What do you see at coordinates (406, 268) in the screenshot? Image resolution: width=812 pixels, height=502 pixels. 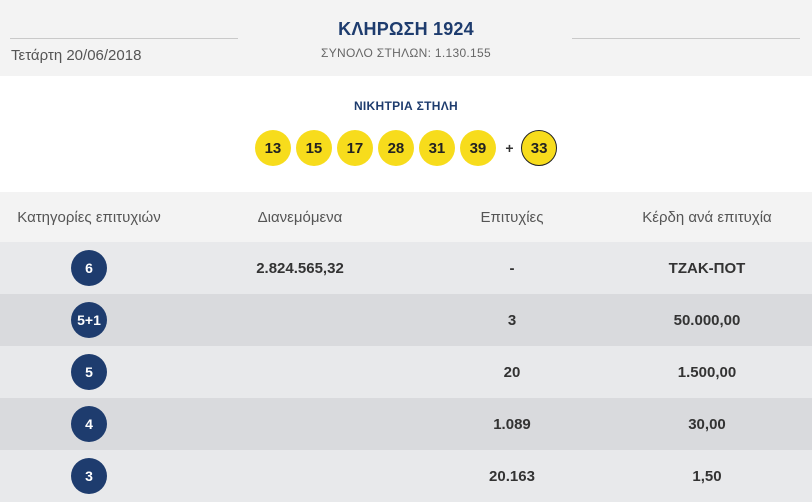 I see `table-row: 6 2.824.565,32 - ΤΖΑΚ-ΠΟΤ` at bounding box center [406, 268].